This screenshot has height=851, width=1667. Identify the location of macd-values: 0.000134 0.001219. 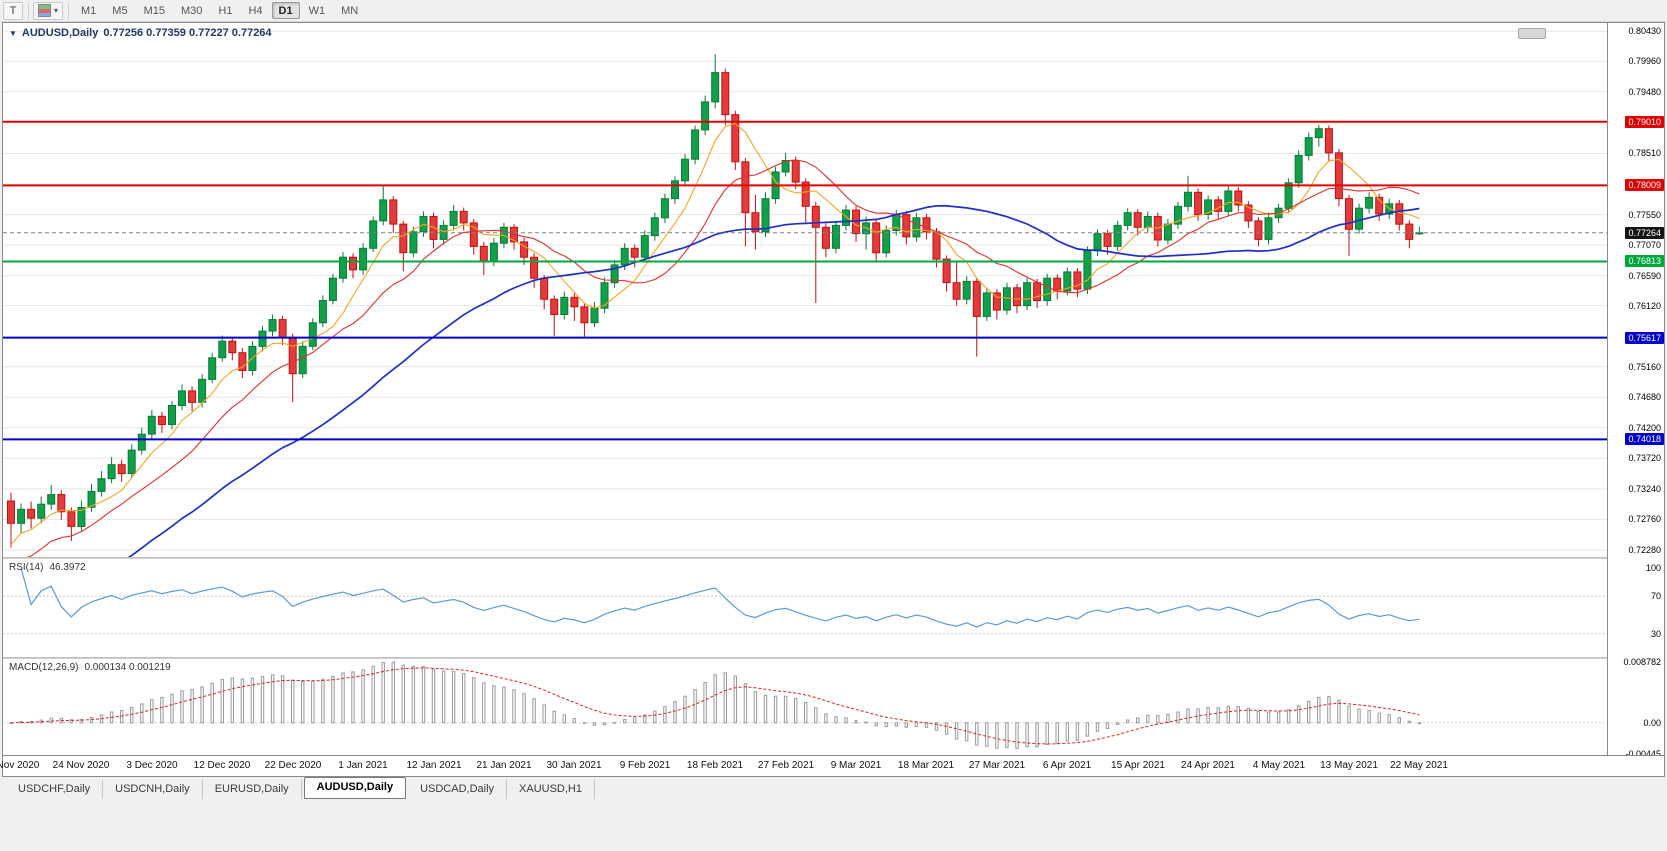
(127, 667).